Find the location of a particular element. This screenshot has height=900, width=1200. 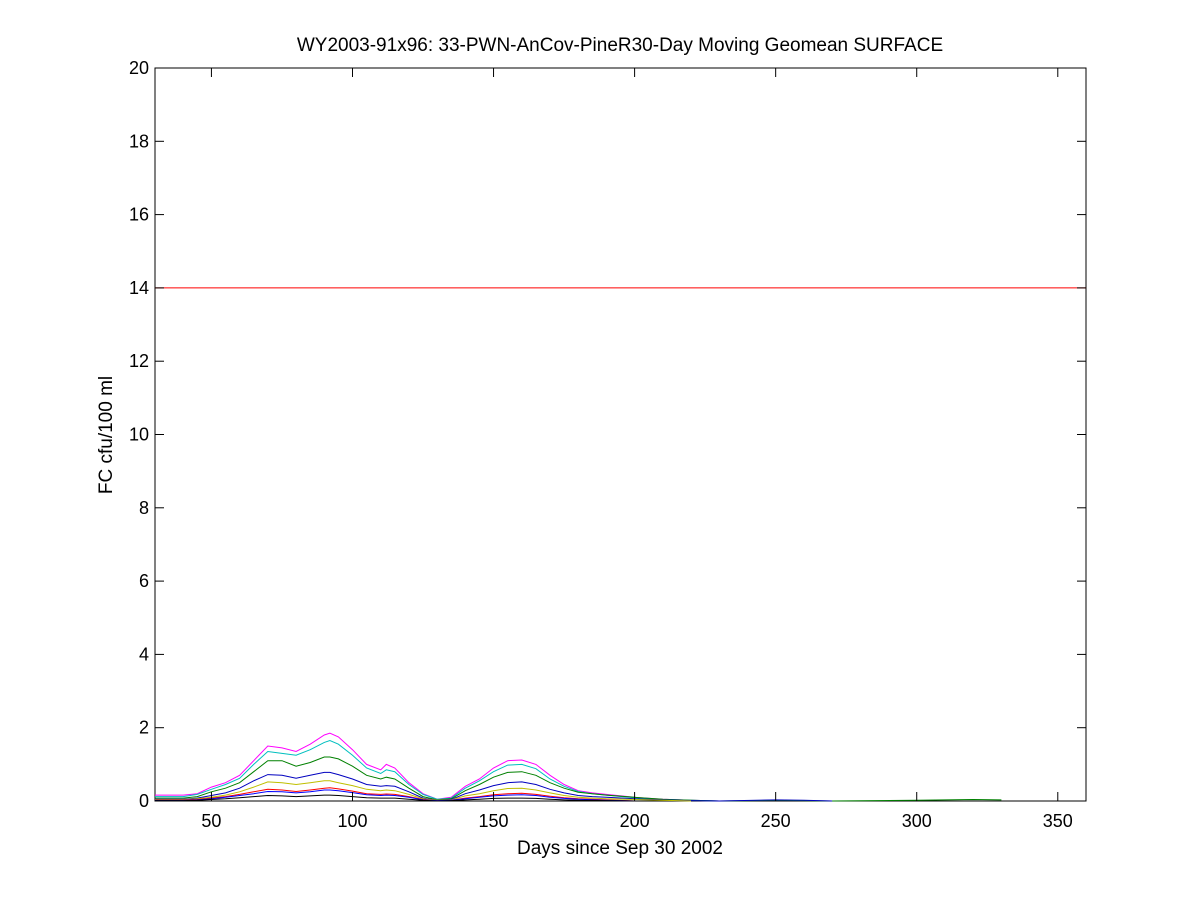

y-axis-title: FC cfu/100 ml is located at coordinates (106, 435).